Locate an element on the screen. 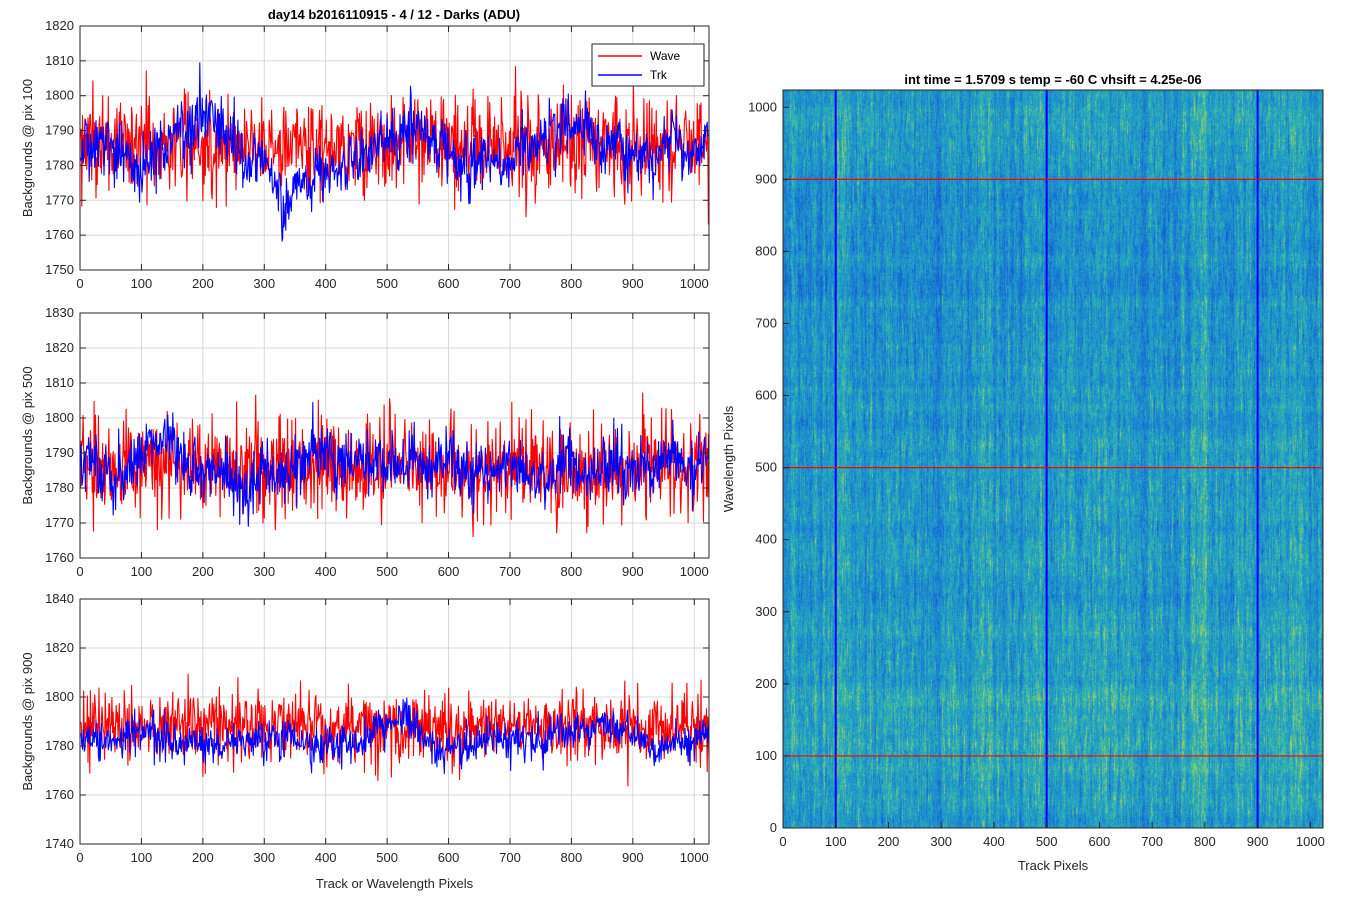  legend-label-wave: Wave is located at coordinates (665, 56).